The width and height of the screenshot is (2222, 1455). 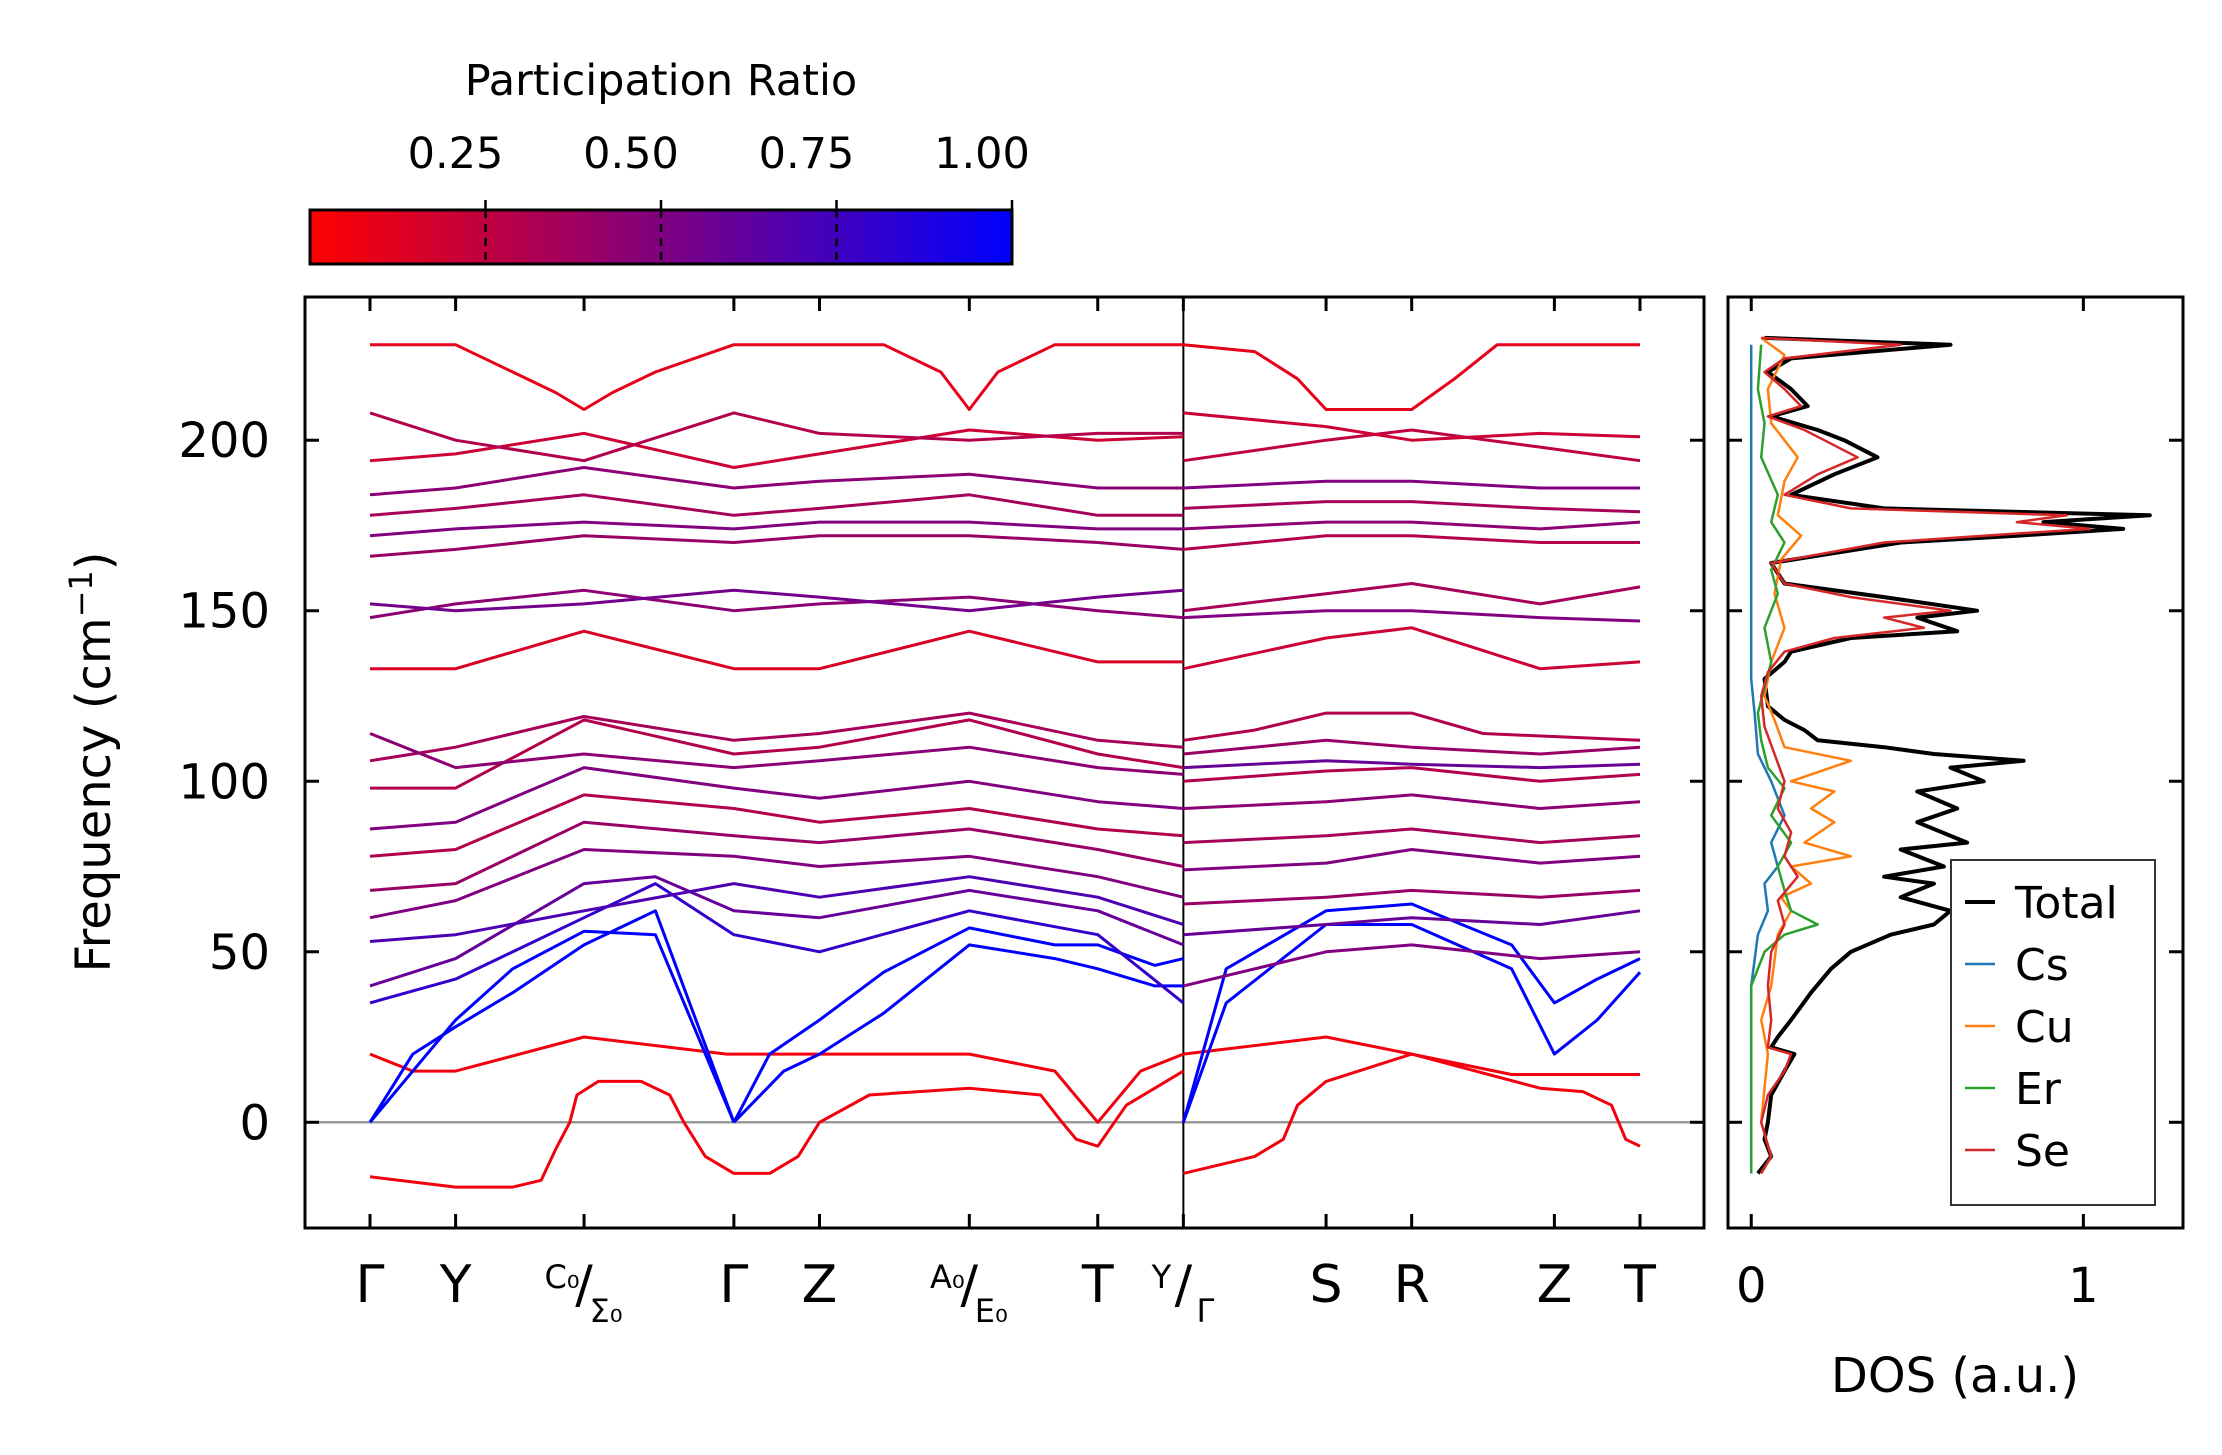 I want to click on dos-series-se, so click(x=1925, y=755).